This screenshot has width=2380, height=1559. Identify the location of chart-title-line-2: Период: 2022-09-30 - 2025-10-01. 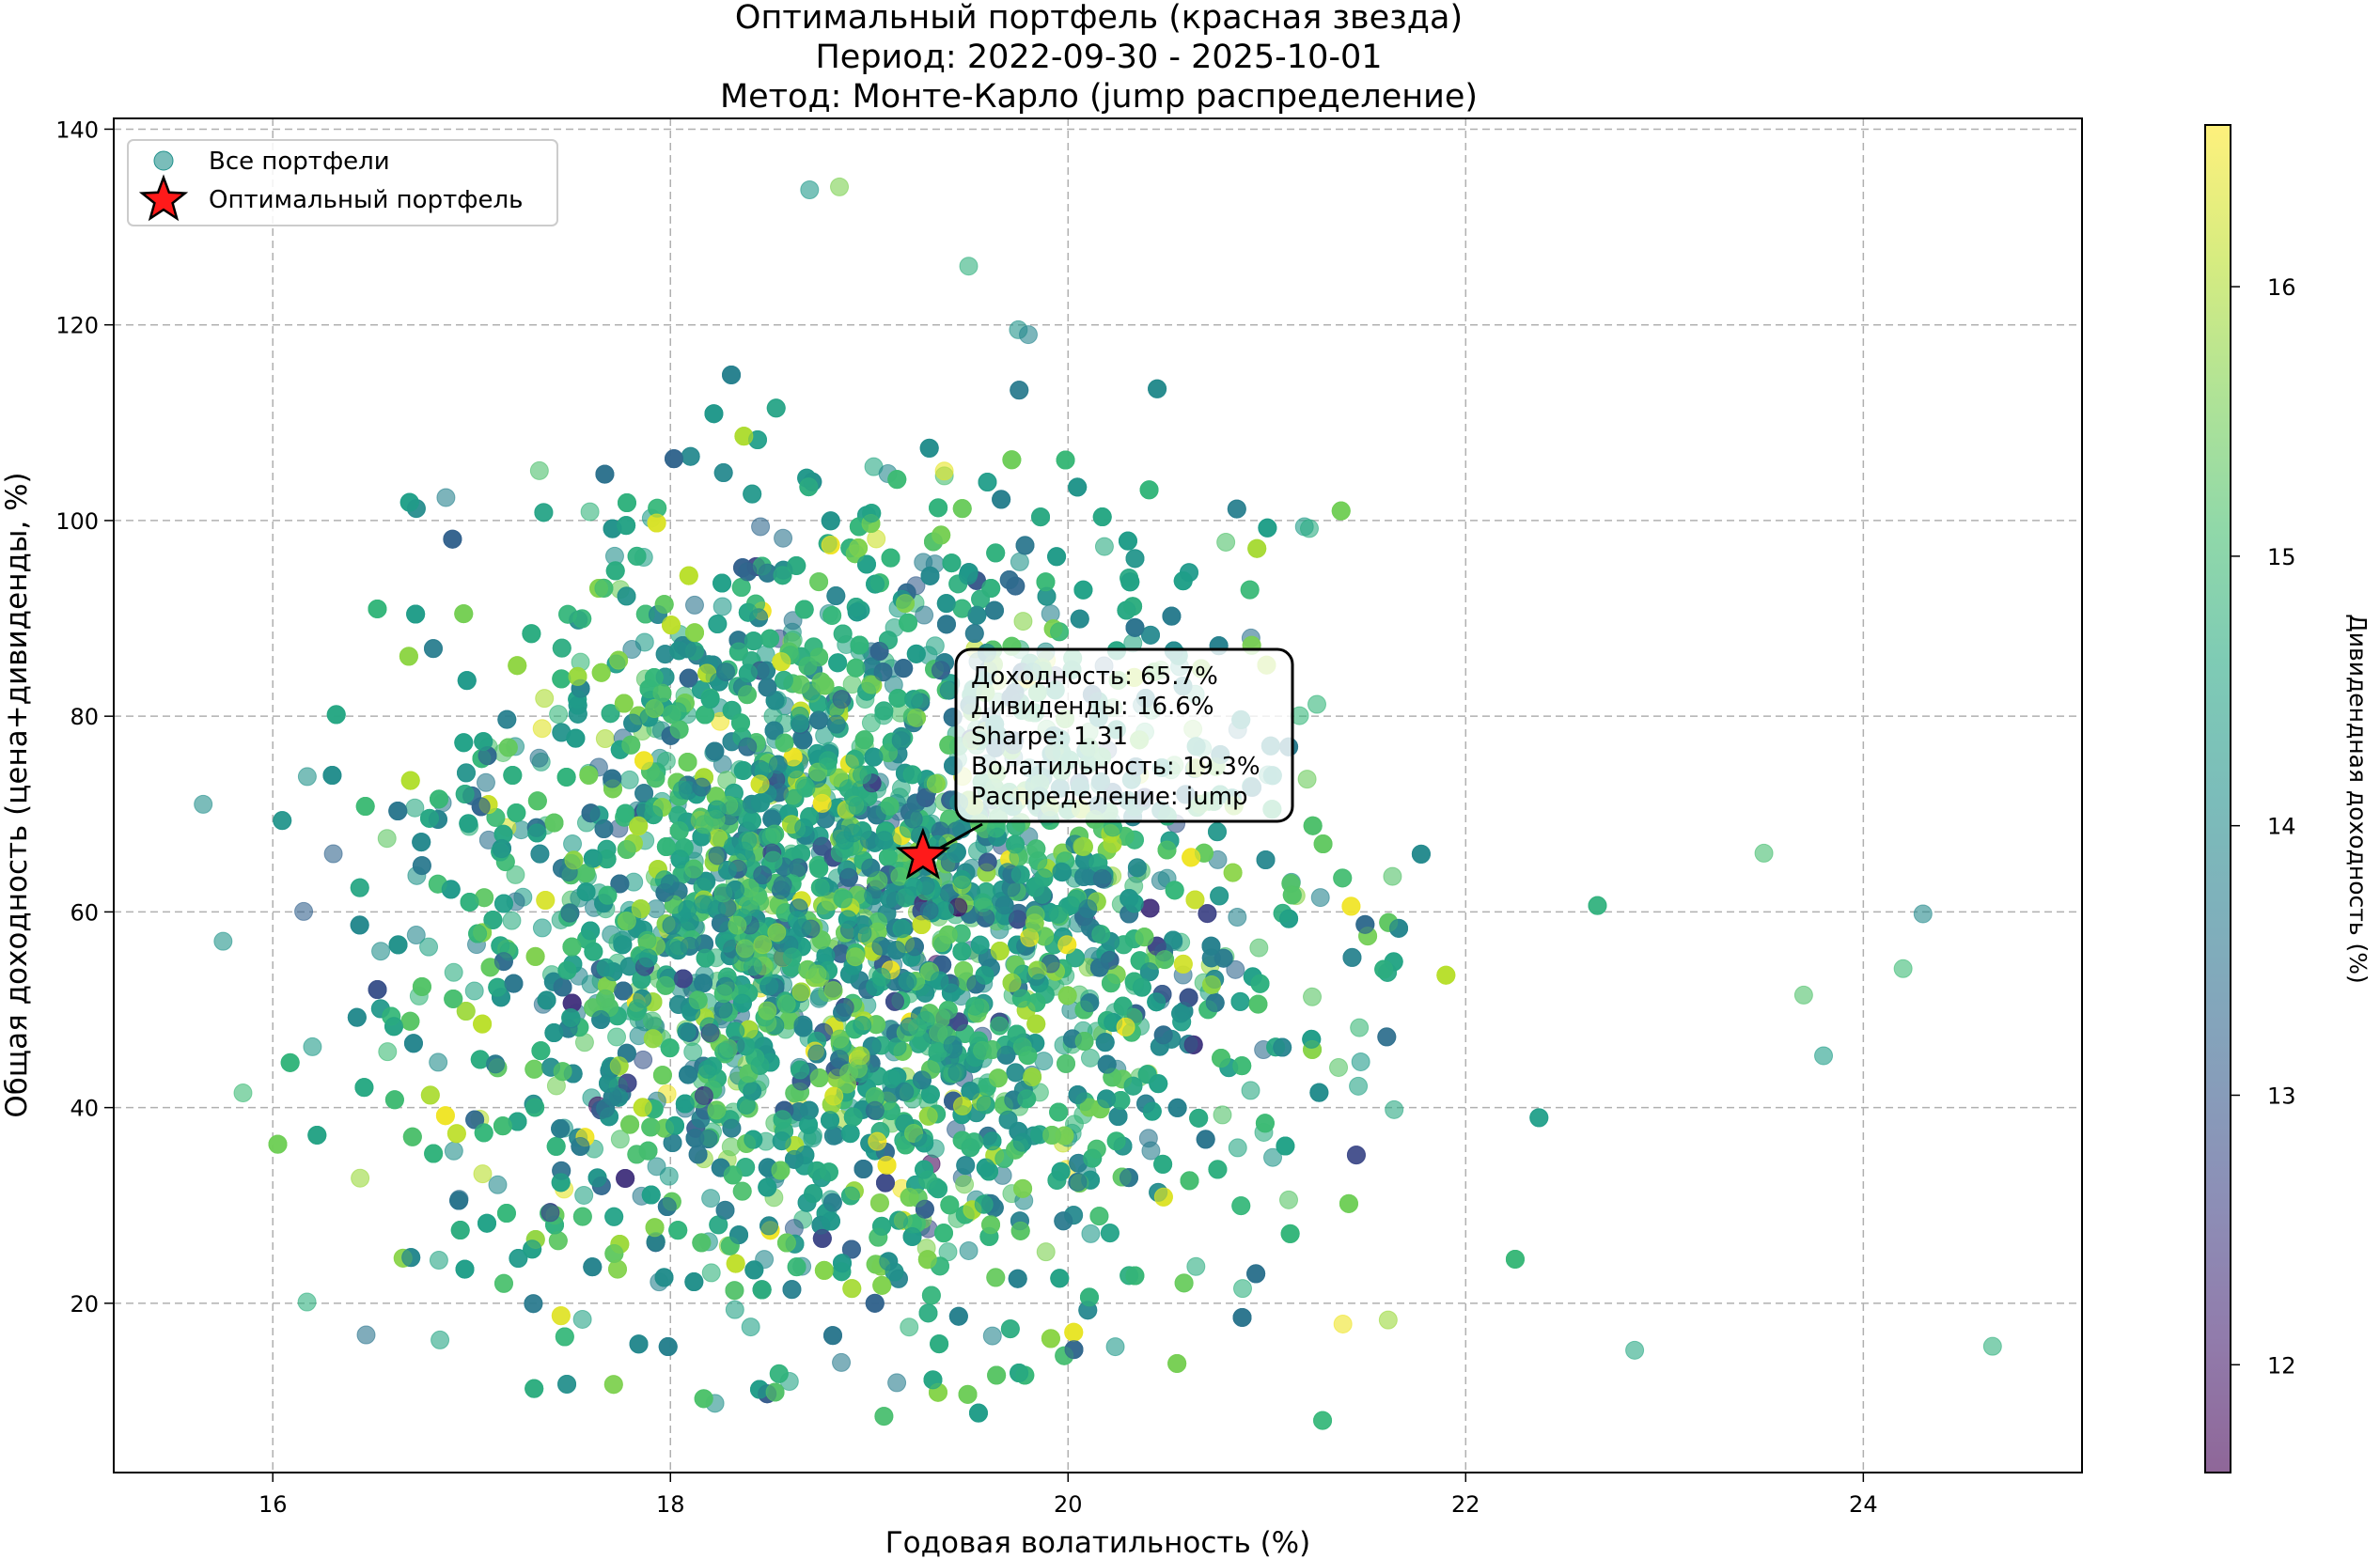
(1098, 57).